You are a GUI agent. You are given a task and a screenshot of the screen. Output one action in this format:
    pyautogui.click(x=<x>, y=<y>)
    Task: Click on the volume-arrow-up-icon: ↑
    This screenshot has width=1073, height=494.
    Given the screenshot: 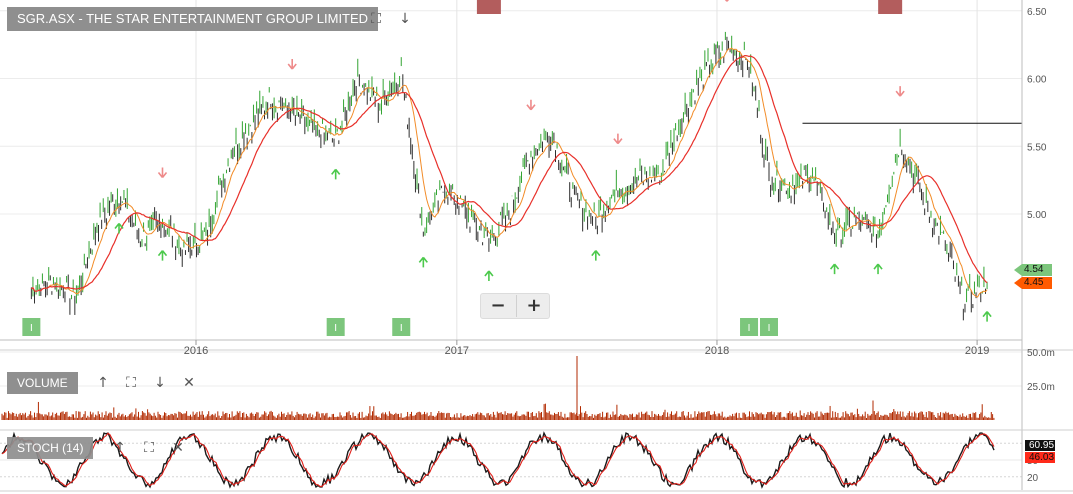 What is the action you would take?
    pyautogui.click(x=103, y=383)
    